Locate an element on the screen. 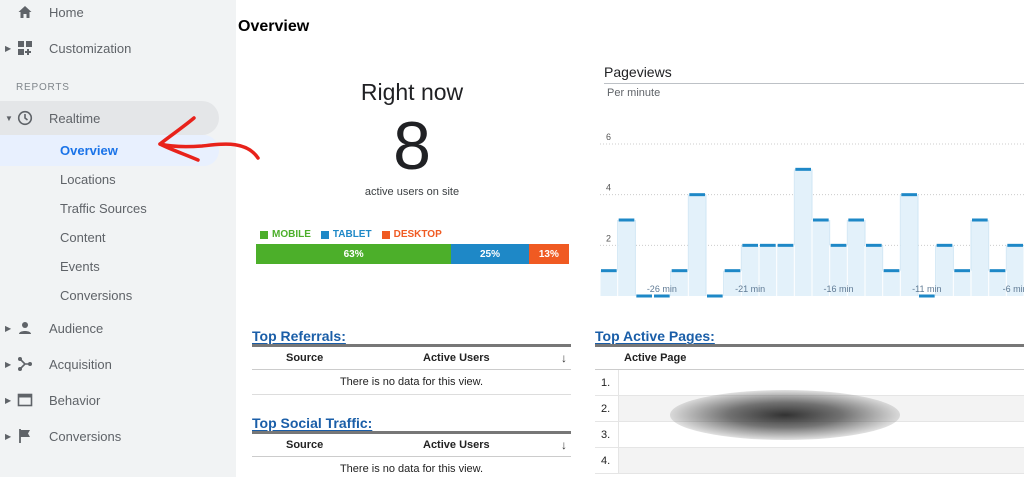 Image resolution: width=1024 pixels, height=477 pixels. nav-home-label: Home is located at coordinates (66, 12).